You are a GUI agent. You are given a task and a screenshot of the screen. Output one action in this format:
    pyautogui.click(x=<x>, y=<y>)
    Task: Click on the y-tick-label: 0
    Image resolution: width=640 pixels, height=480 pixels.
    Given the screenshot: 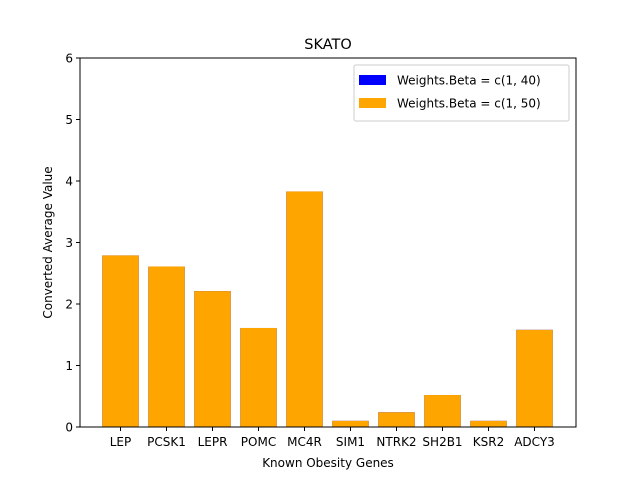 What is the action you would take?
    pyautogui.click(x=69, y=428)
    